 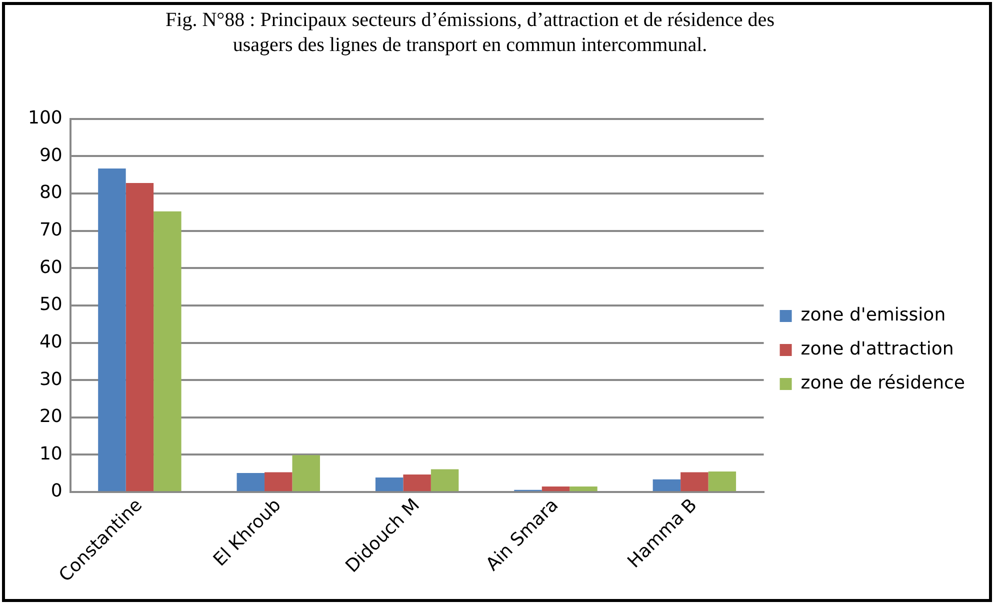 I want to click on y-tick-label: 20, so click(x=50, y=417).